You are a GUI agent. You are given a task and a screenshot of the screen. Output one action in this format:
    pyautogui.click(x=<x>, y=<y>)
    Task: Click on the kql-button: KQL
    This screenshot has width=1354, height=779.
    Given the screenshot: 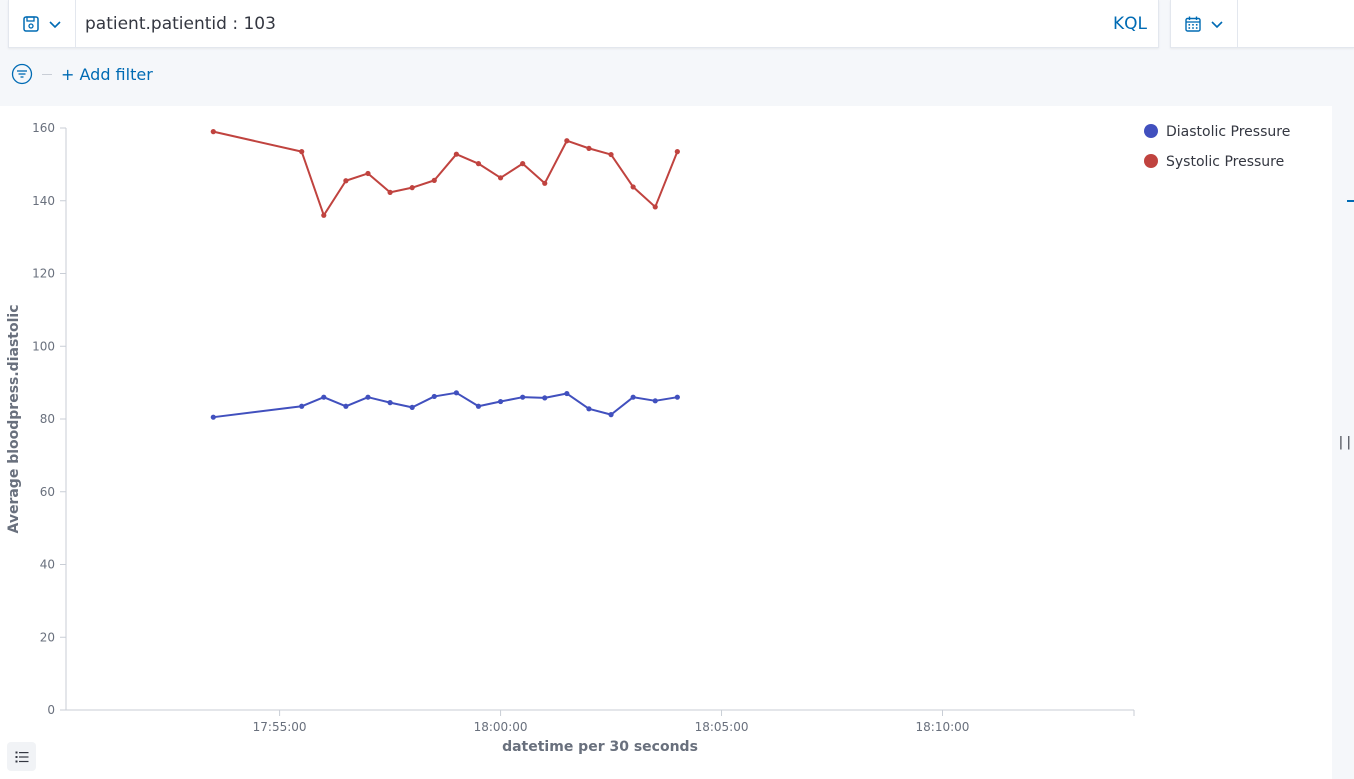 What is the action you would take?
    pyautogui.click(x=1130, y=23)
    